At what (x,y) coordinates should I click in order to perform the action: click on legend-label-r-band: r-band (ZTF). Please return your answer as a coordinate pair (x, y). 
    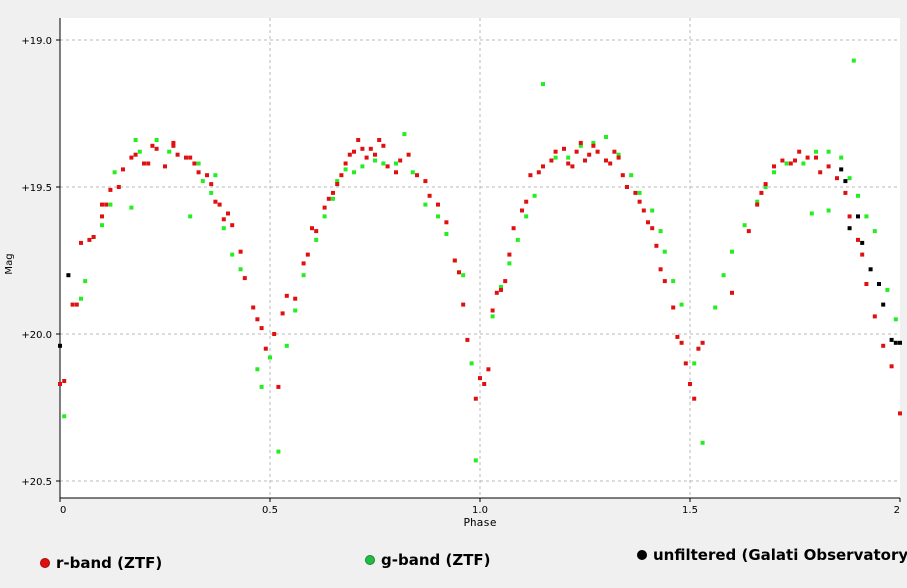
    Looking at the image, I should click on (109, 563).